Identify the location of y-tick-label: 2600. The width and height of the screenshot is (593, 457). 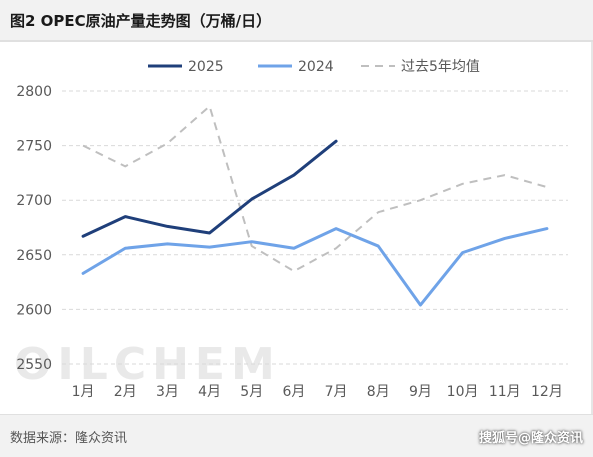
(34, 310).